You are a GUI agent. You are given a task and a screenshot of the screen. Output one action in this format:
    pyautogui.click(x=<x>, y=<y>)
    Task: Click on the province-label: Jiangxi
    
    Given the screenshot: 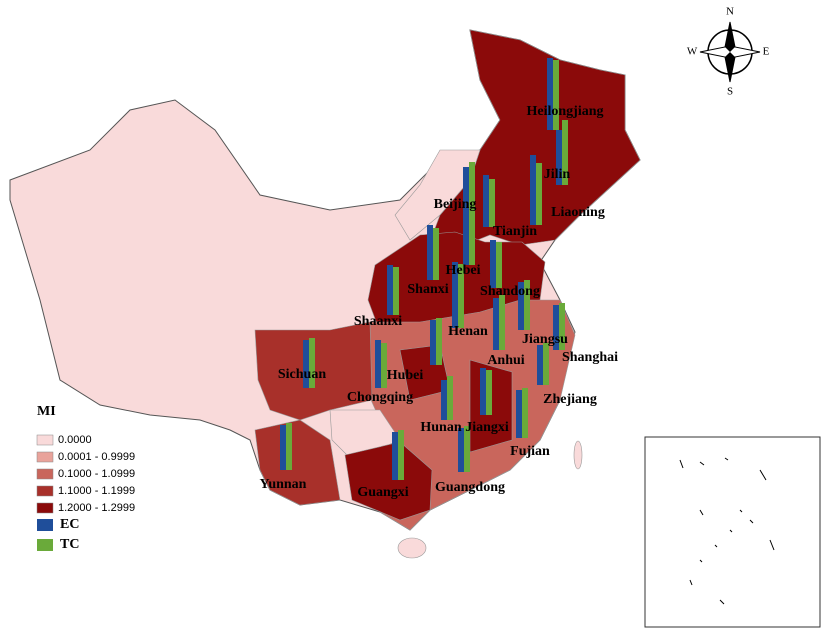 What is the action you would take?
    pyautogui.click(x=487, y=427)
    